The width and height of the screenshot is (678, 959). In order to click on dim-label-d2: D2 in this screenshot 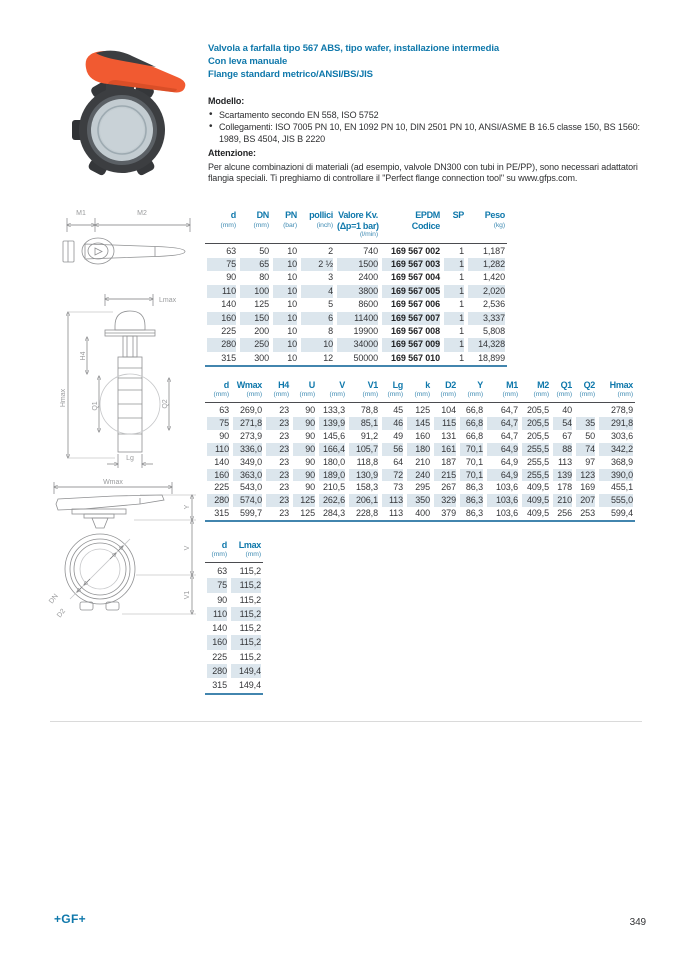, I will do `click(61, 613)`.